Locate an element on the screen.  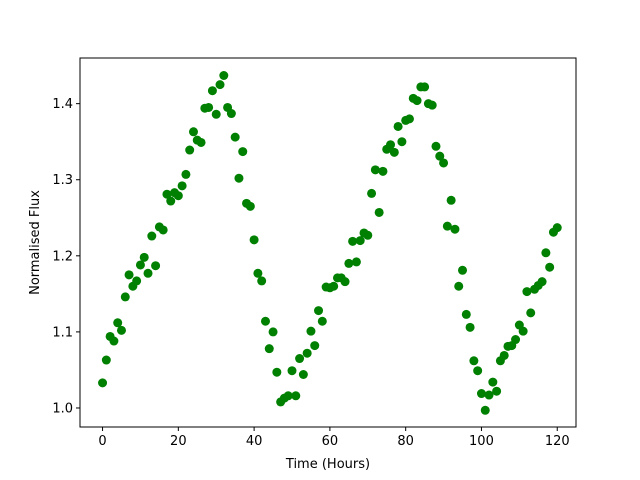
x-axis-ticks: 0 20 40 60 80 100 120 is located at coordinates (334, 438).